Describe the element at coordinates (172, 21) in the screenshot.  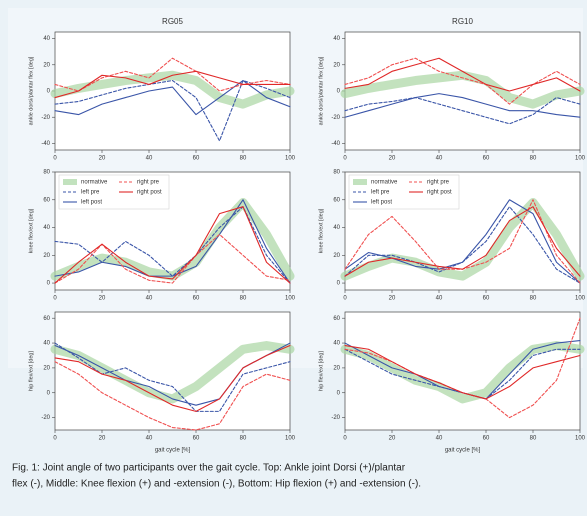
I see `subplot-title: RG05` at that location.